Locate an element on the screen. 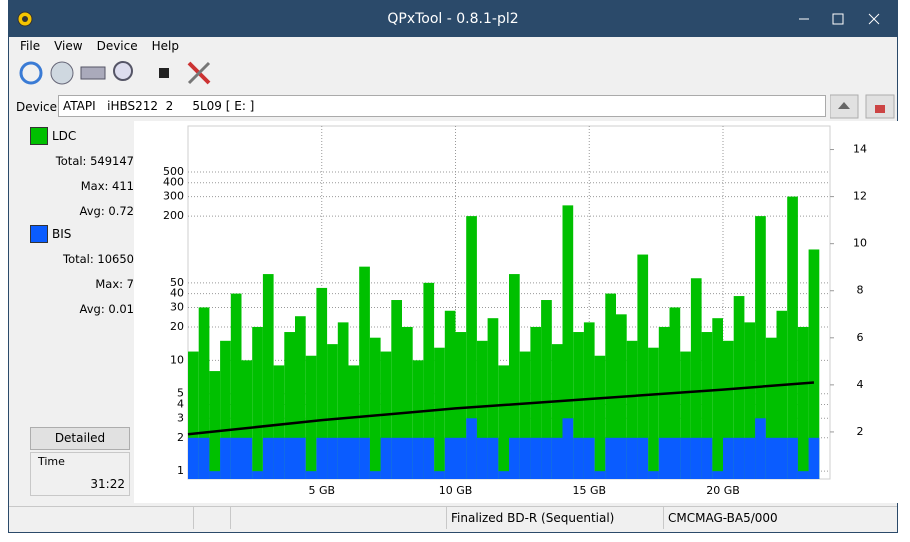 Image resolution: width=910 pixels, height=542 pixels. tool-stop is located at coordinates (164, 73).